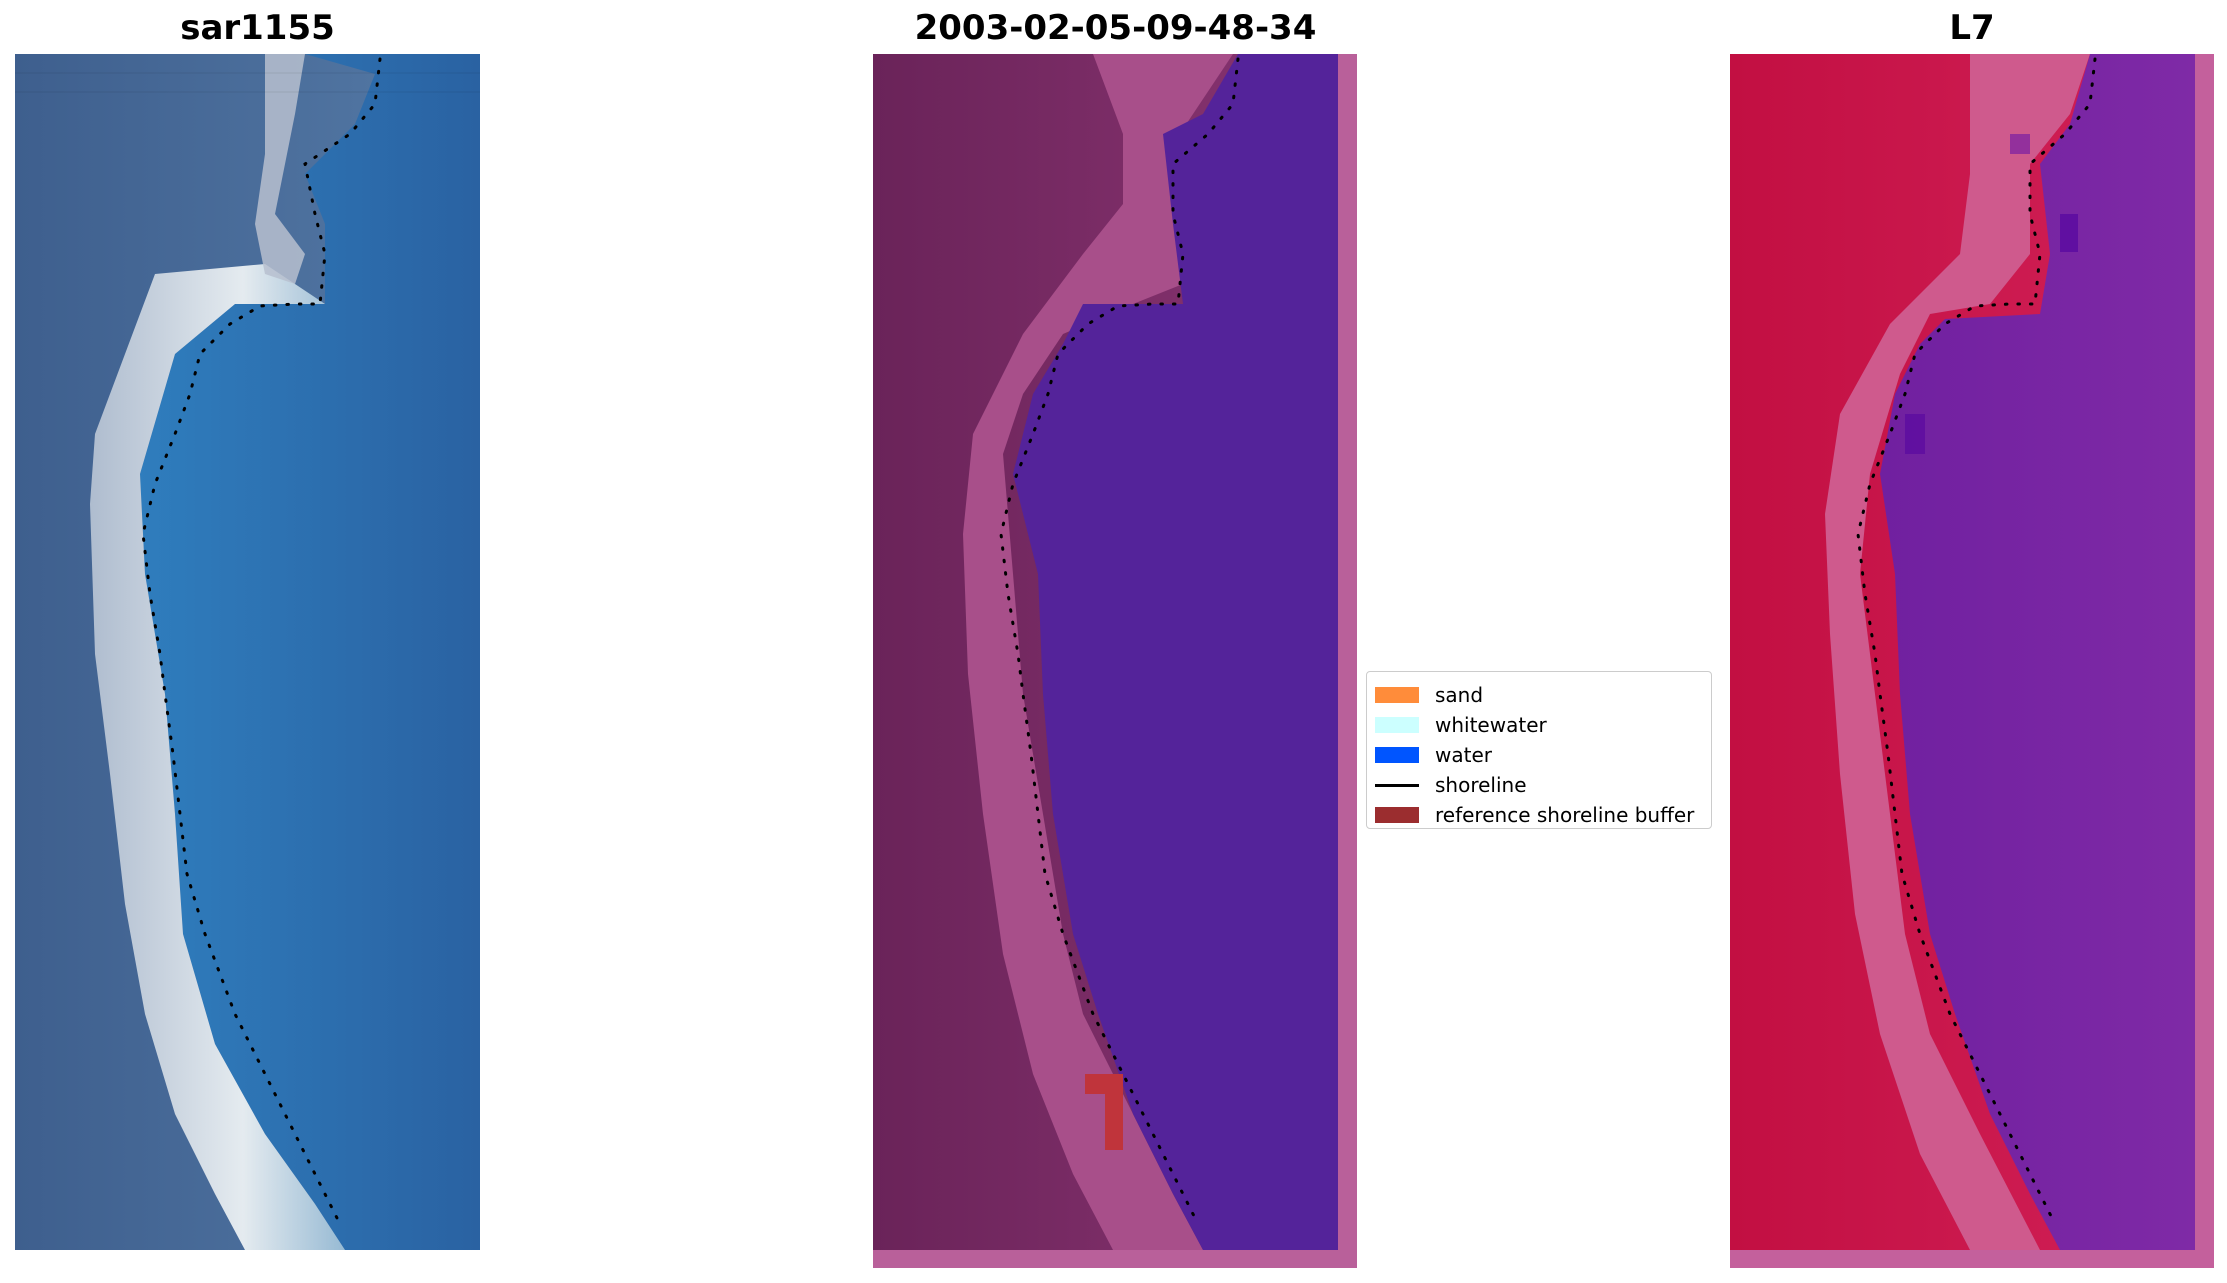 Image resolution: width=2227 pixels, height=1283 pixels. I want to click on legend-item-shoreline: shoreline, so click(1539, 785).